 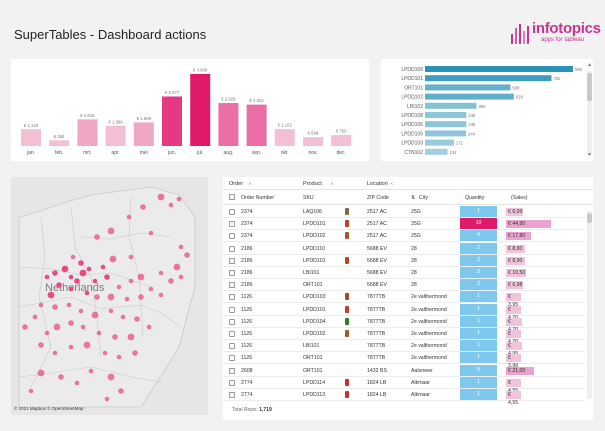 What do you see at coordinates (413, 198) in the screenshot?
I see `sort-icon: ⇅` at bounding box center [413, 198].